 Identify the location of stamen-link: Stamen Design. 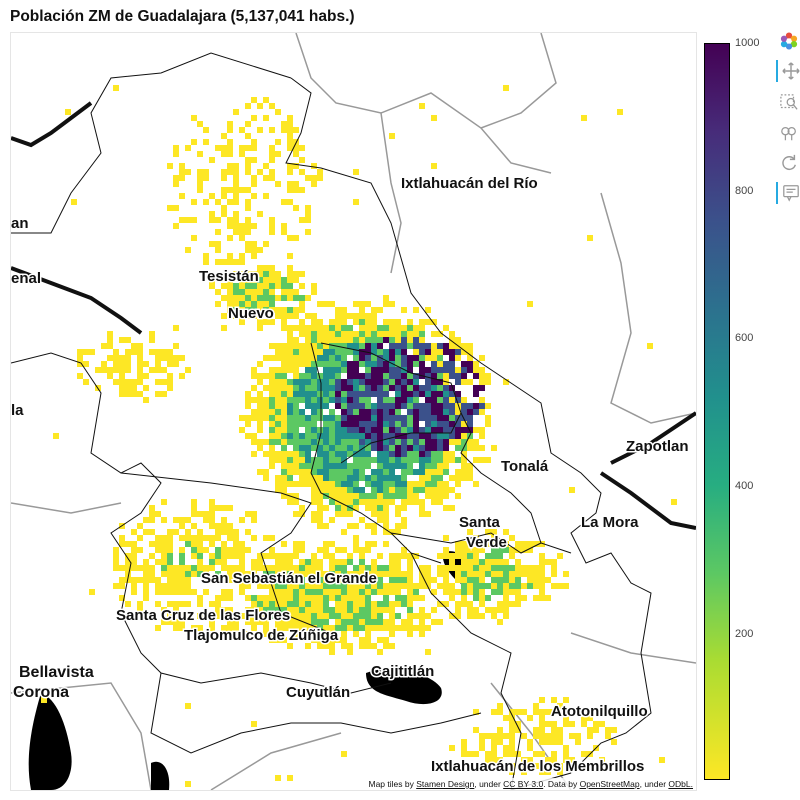
(445, 784).